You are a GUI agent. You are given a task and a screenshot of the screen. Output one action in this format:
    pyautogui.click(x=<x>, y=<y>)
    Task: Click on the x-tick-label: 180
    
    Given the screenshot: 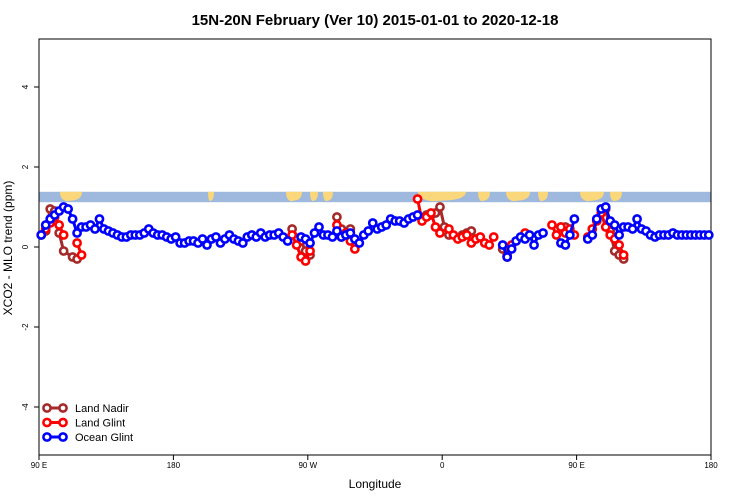 What is the action you would take?
    pyautogui.click(x=711, y=465)
    